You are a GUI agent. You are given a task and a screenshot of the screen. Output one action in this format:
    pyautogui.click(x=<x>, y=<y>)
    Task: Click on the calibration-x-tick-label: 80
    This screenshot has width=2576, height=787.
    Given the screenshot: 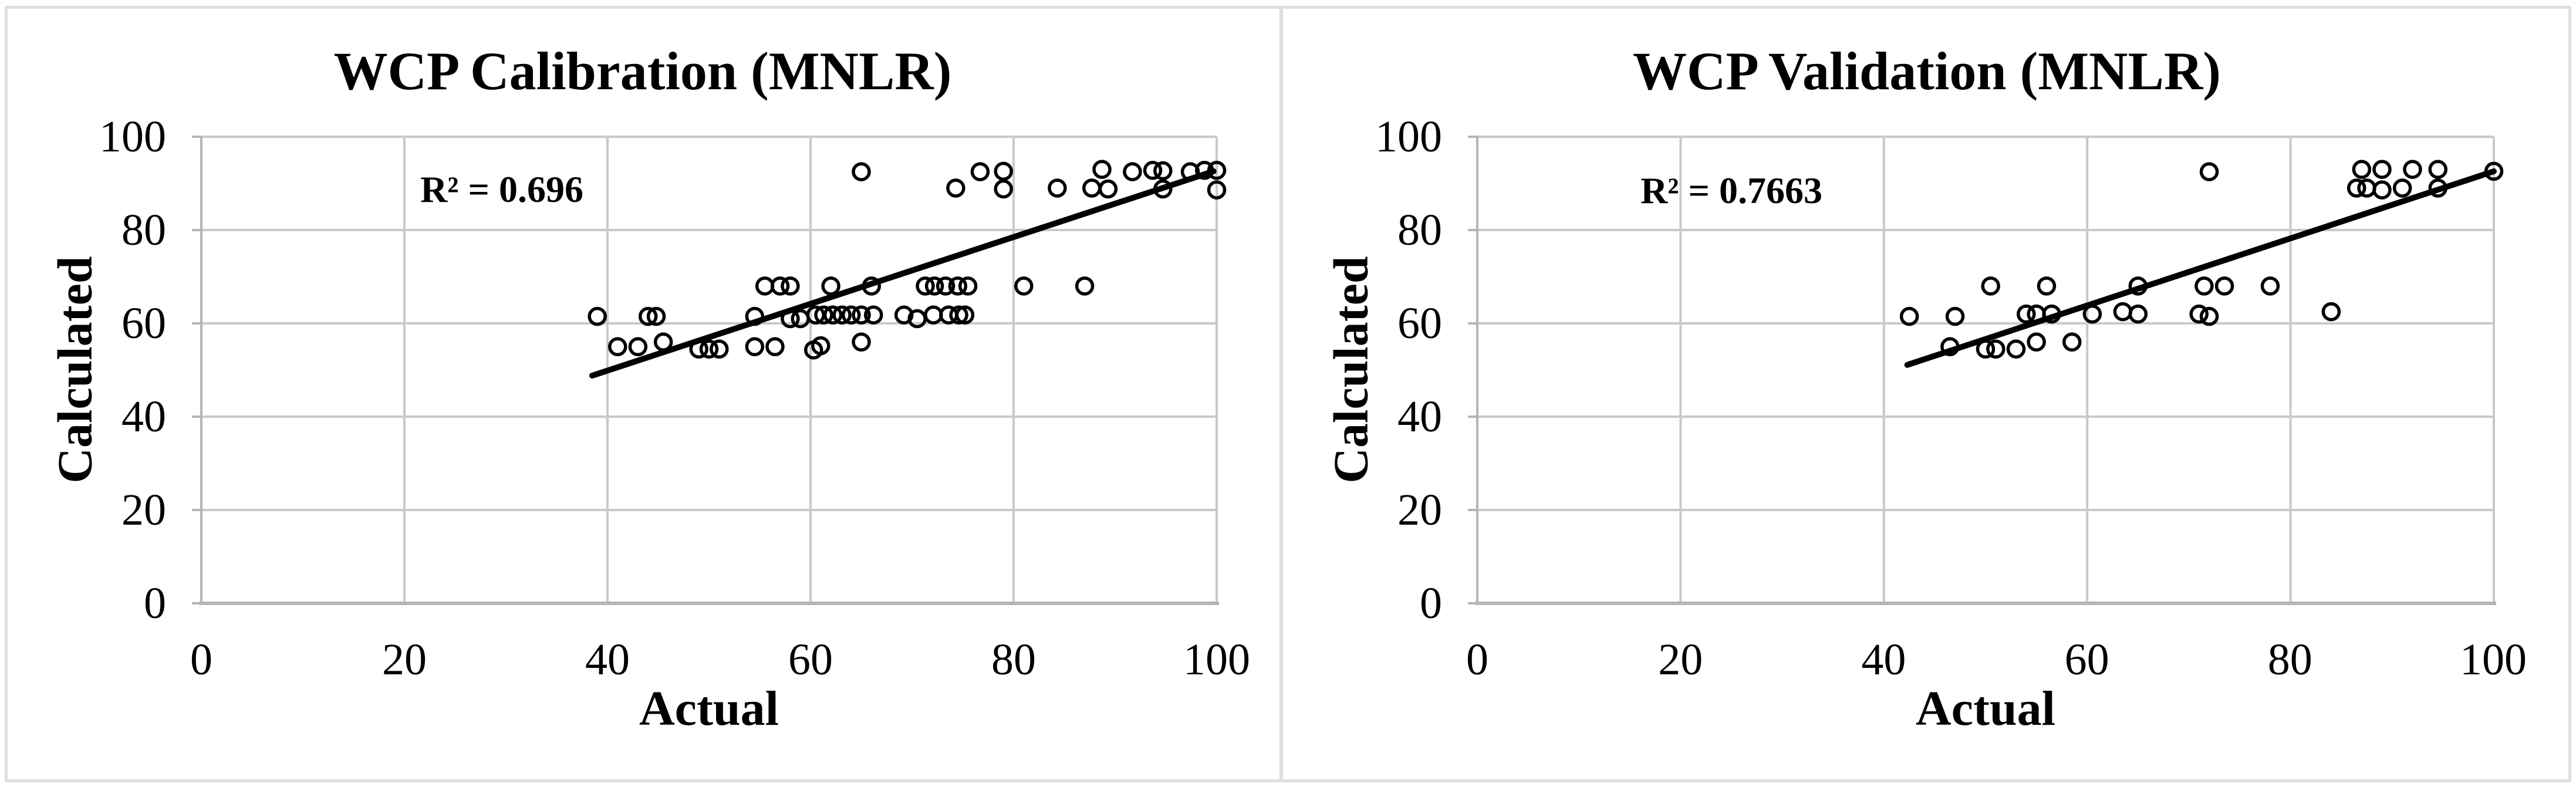 What is the action you would take?
    pyautogui.click(x=1013, y=660)
    